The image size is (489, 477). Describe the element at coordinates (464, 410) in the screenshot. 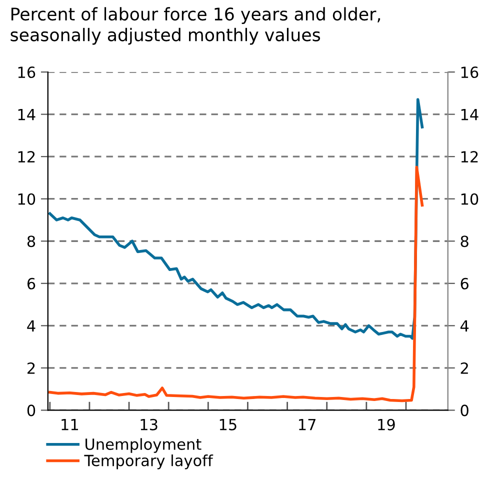

I see `y2-tick-label: 0` at that location.